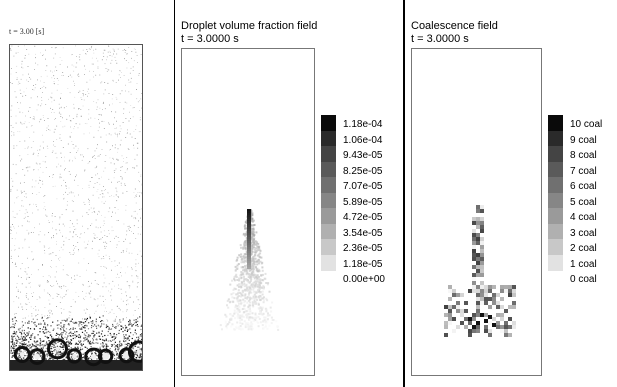  I want to click on droplet-legend-label: 4.72e-05, so click(363, 217).